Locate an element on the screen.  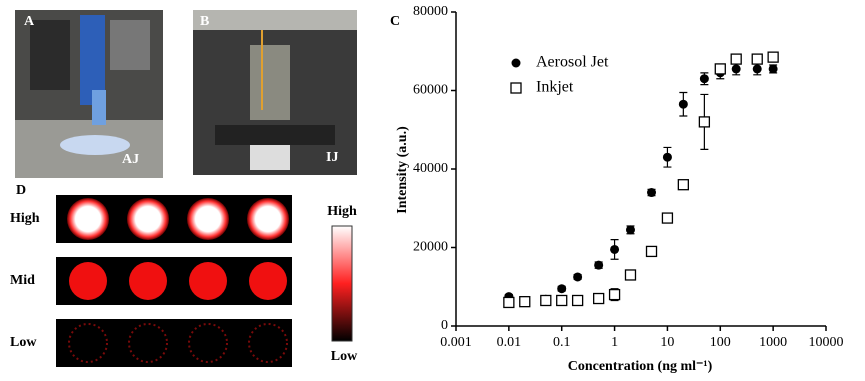
y-tick-label: 40000 is located at coordinates (430, 168).